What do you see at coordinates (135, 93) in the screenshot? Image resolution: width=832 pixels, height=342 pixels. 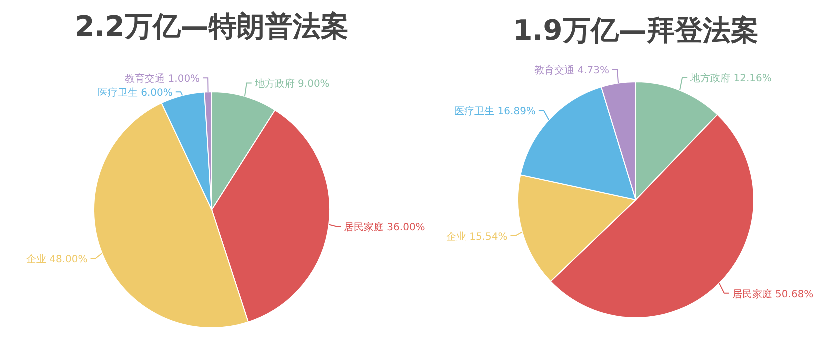 I see `slice-label: 医疗卫生 6.00%` at bounding box center [135, 93].